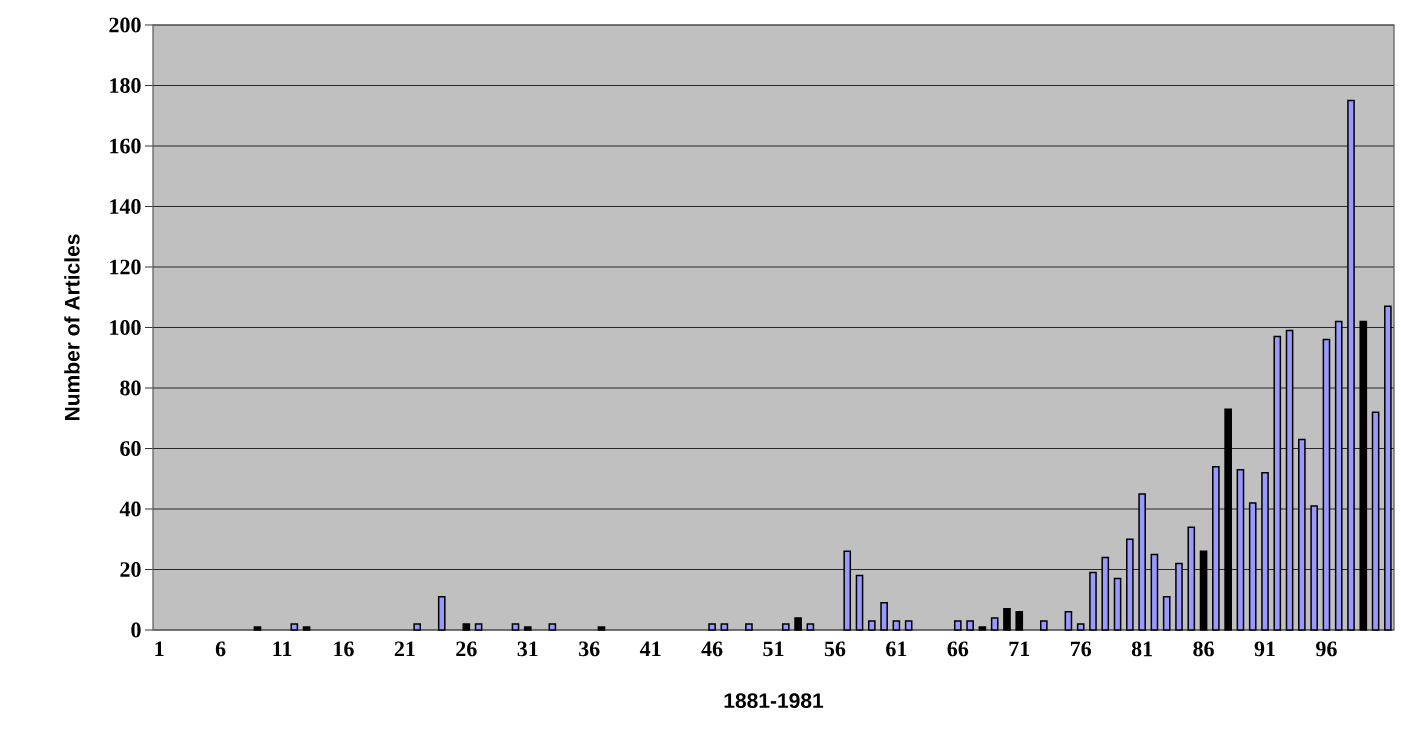  I want to click on y-tick-label: 60, so click(130, 448).